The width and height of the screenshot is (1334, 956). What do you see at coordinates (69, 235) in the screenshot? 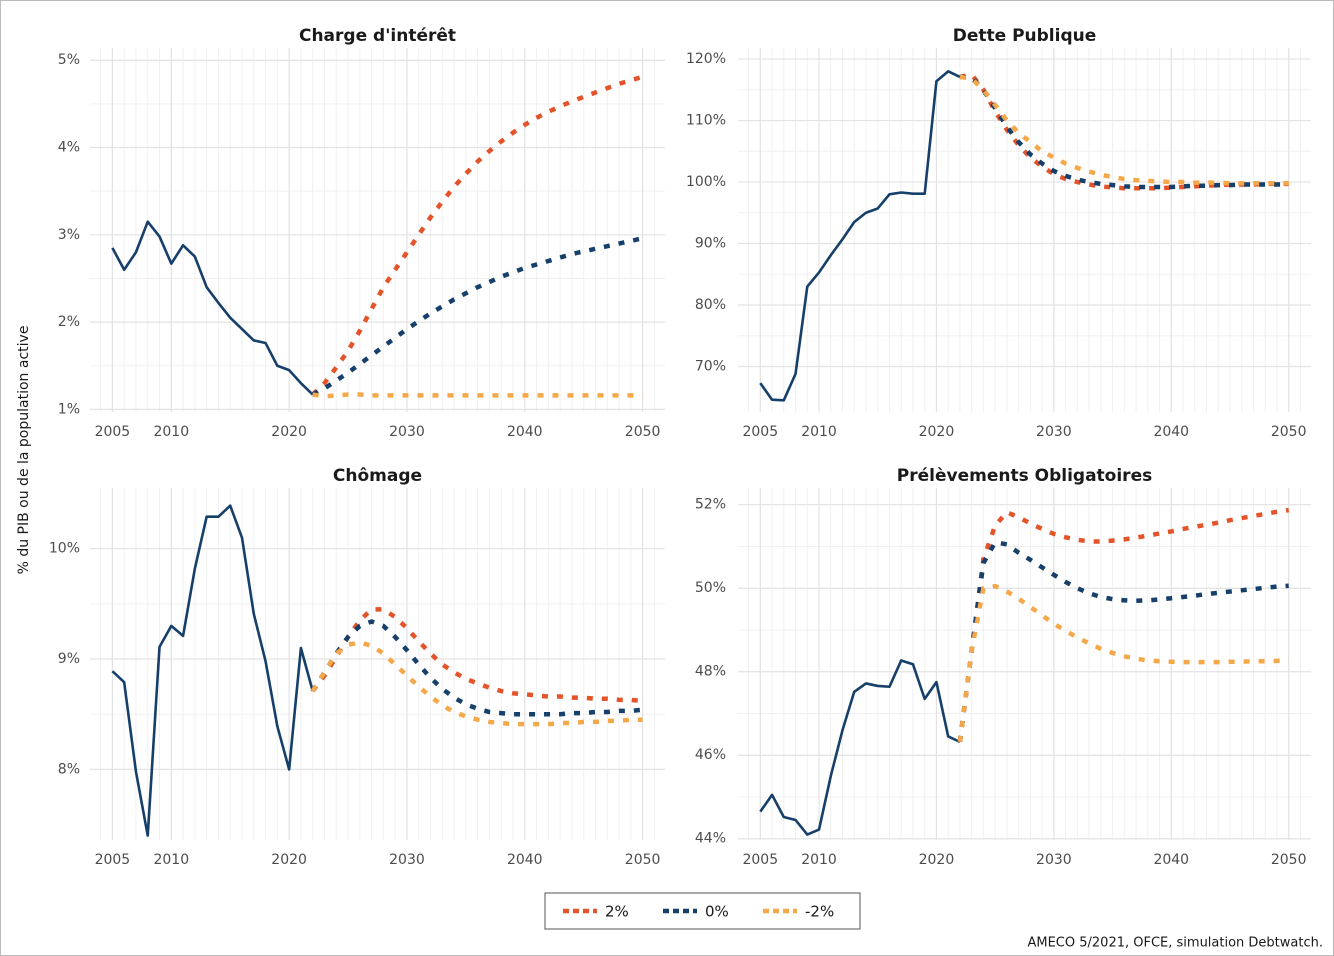
I see `y-tick-label: 3%` at bounding box center [69, 235].